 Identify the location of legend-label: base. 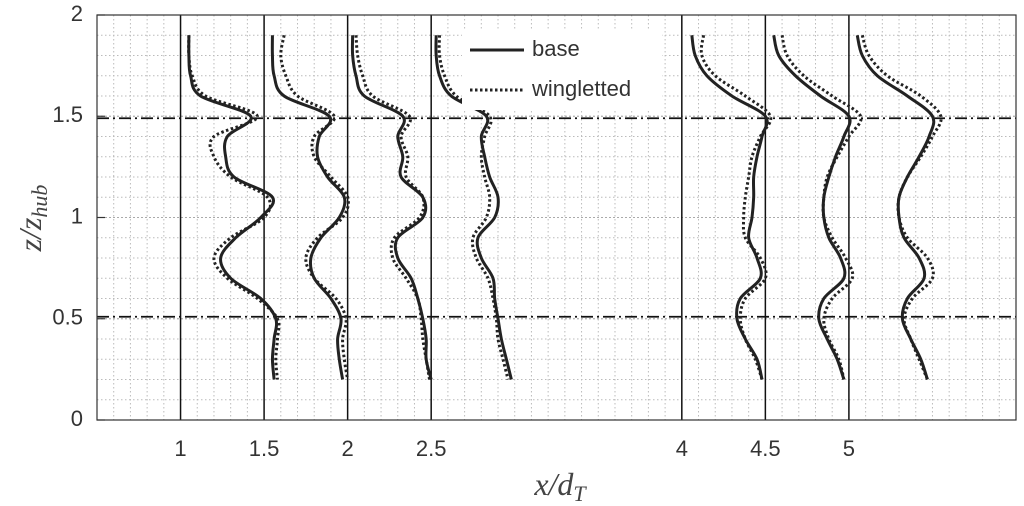
(556, 48).